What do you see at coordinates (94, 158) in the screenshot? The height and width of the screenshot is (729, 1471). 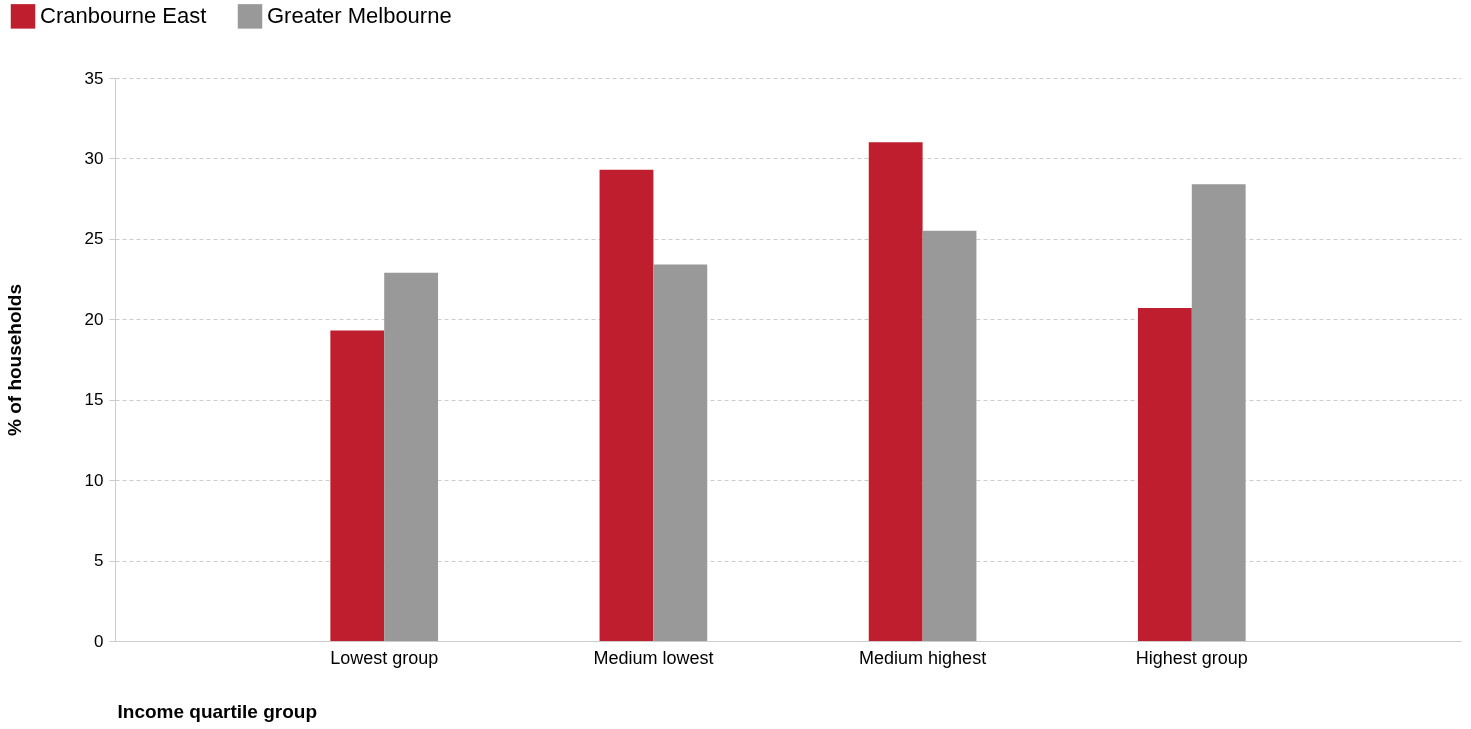 I see `y-tick-label: 30` at bounding box center [94, 158].